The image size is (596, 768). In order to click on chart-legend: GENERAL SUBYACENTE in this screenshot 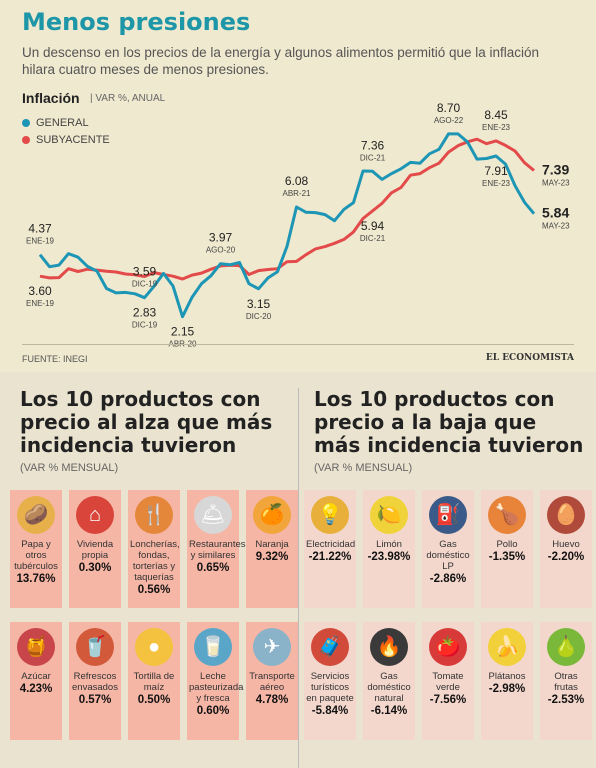, I will do `click(66, 131)`.